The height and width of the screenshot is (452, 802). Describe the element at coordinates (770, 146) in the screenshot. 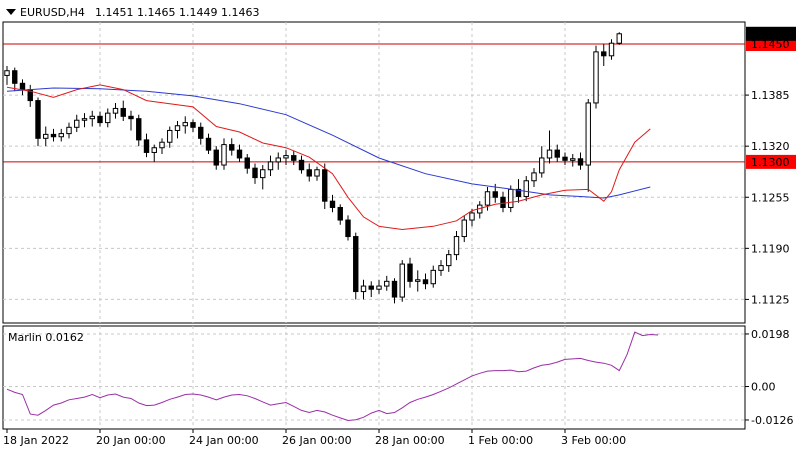

I see `price-tick-label: 1.1320` at that location.